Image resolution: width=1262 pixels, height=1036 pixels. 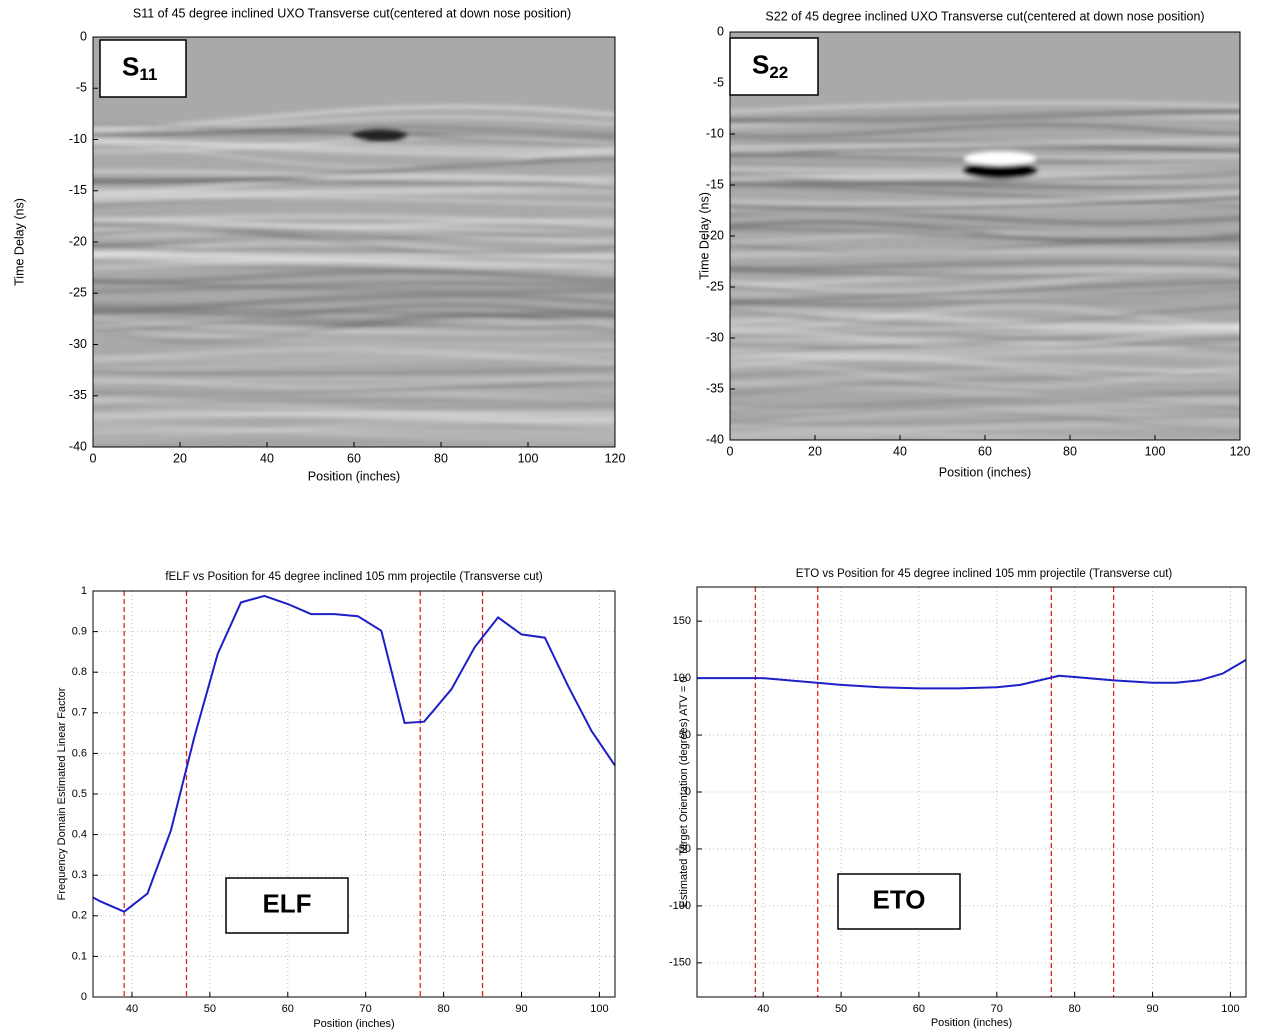 What do you see at coordinates (715, 439) in the screenshot?
I see `y-tick-label: -40` at bounding box center [715, 439].